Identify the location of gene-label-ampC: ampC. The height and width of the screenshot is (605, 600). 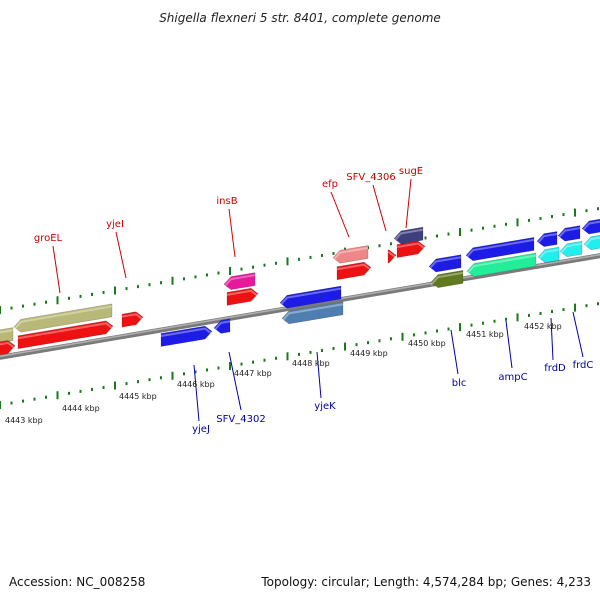
(512, 377).